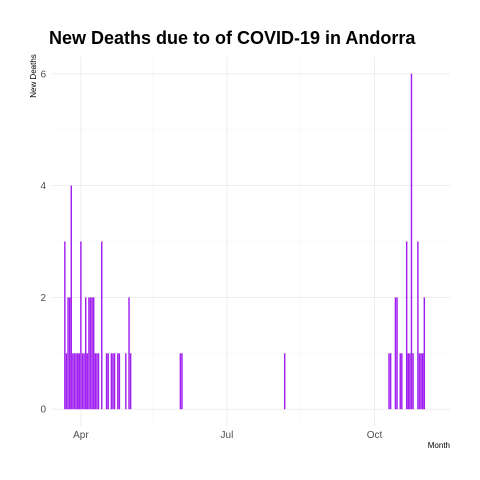 The height and width of the screenshot is (480, 480). What do you see at coordinates (43, 186) in the screenshot?
I see `y-tick-label: 4` at bounding box center [43, 186].